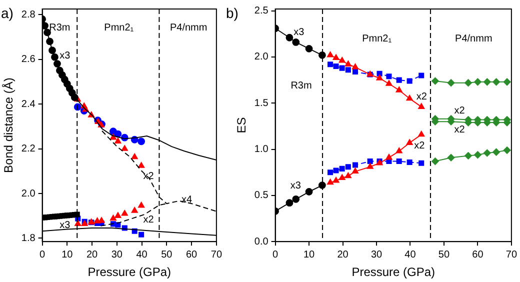 The image size is (520, 282). What do you see at coordinates (261, 103) in the screenshot?
I see `y-tick-label: 1.5` at bounding box center [261, 103].